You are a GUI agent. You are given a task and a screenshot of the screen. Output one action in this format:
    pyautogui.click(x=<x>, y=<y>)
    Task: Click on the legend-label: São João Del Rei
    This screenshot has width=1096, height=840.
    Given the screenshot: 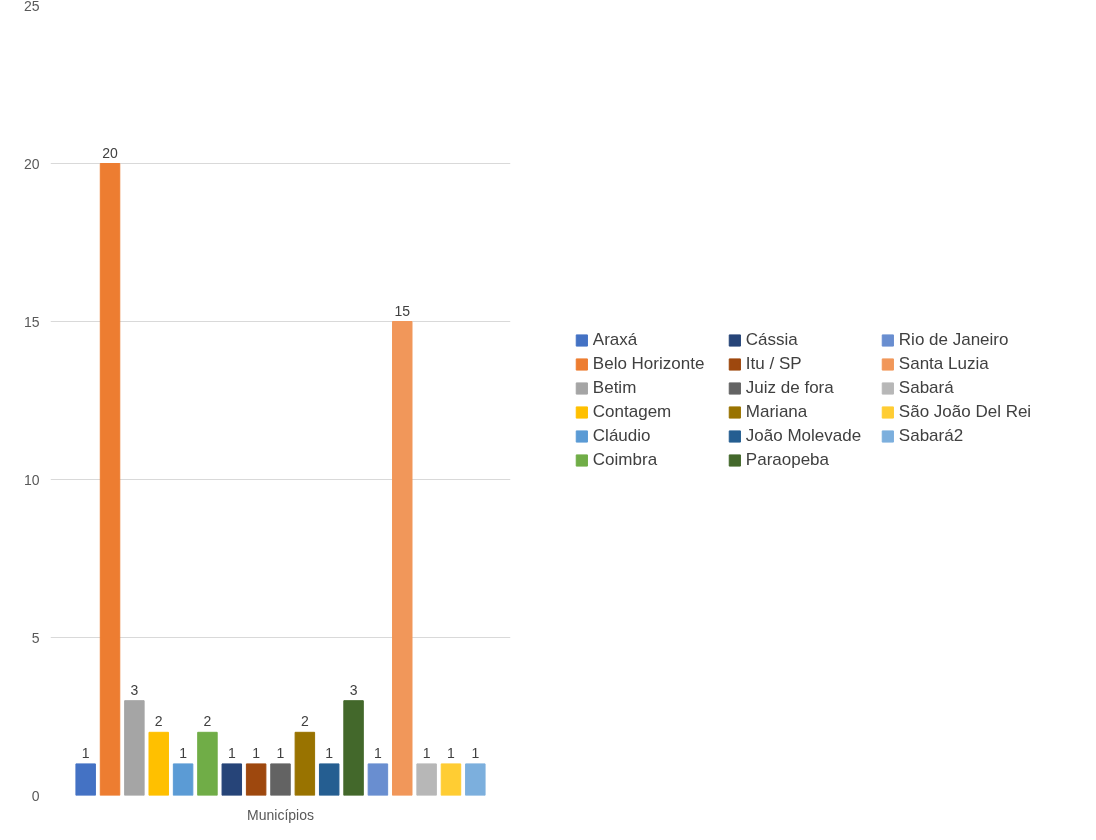 What is the action you would take?
    pyautogui.click(x=965, y=412)
    